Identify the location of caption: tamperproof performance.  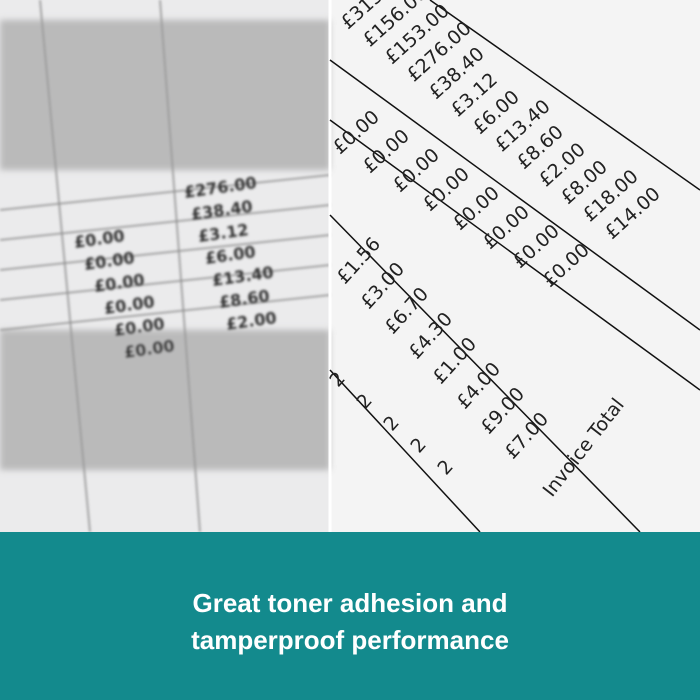
(350, 640).